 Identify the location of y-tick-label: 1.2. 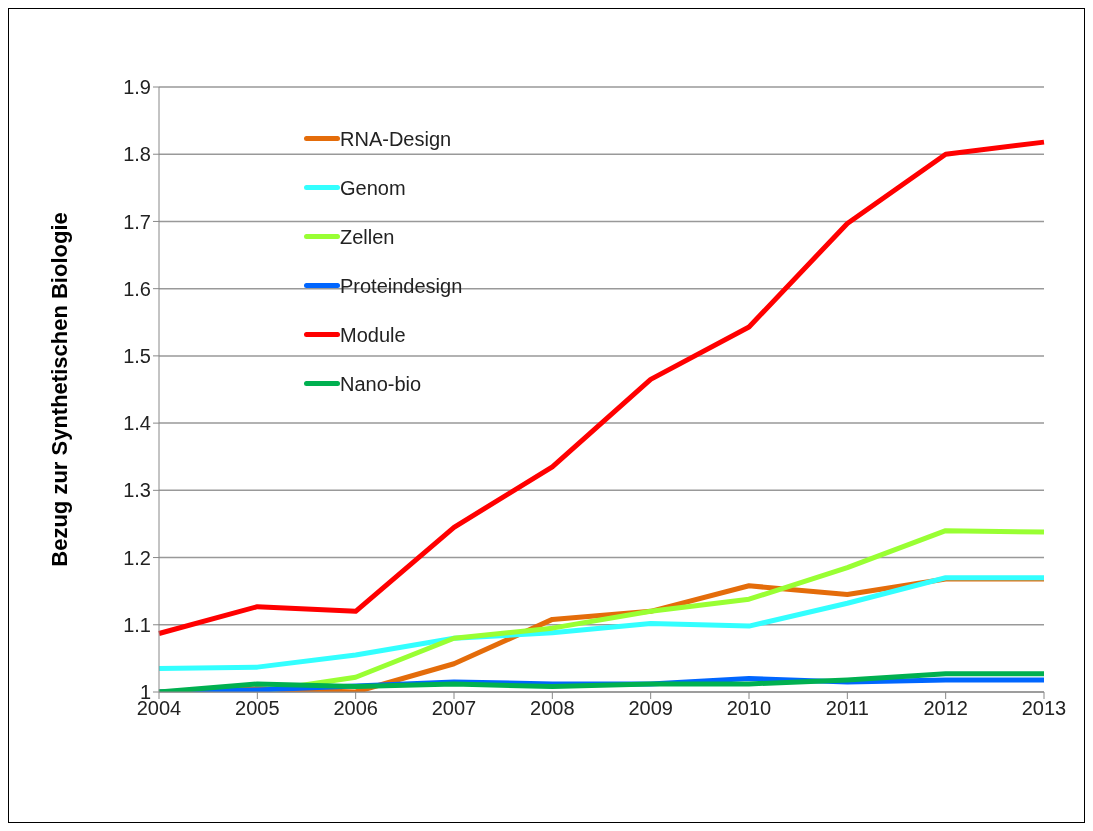
(137, 557).